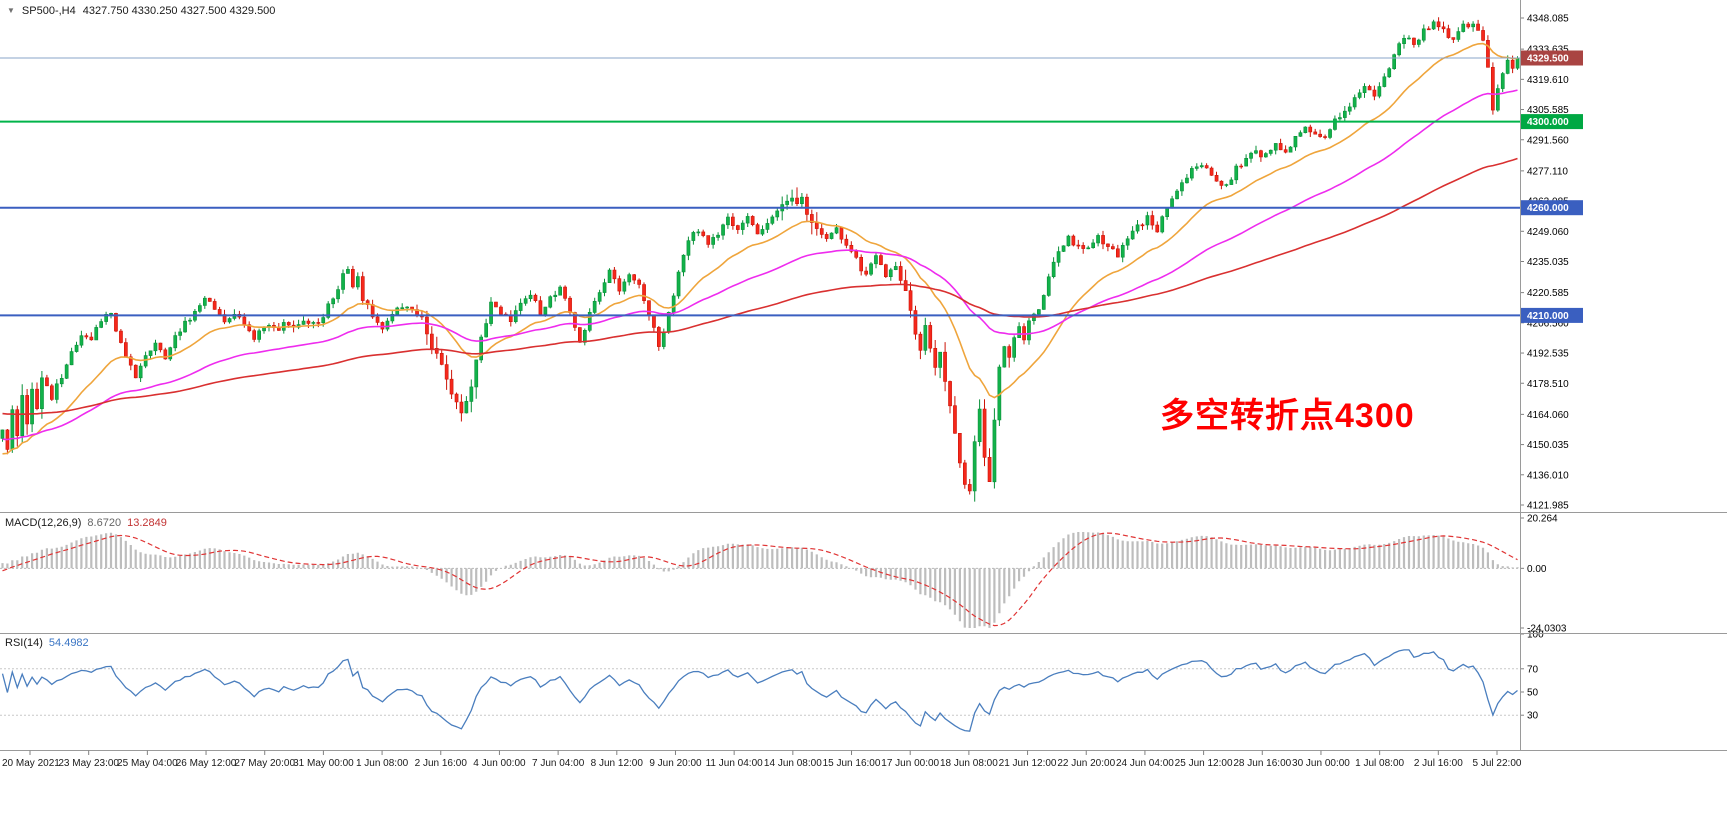  Describe the element at coordinates (1548, 384) in the screenshot. I see `price-axis-label: 4178.510` at that location.